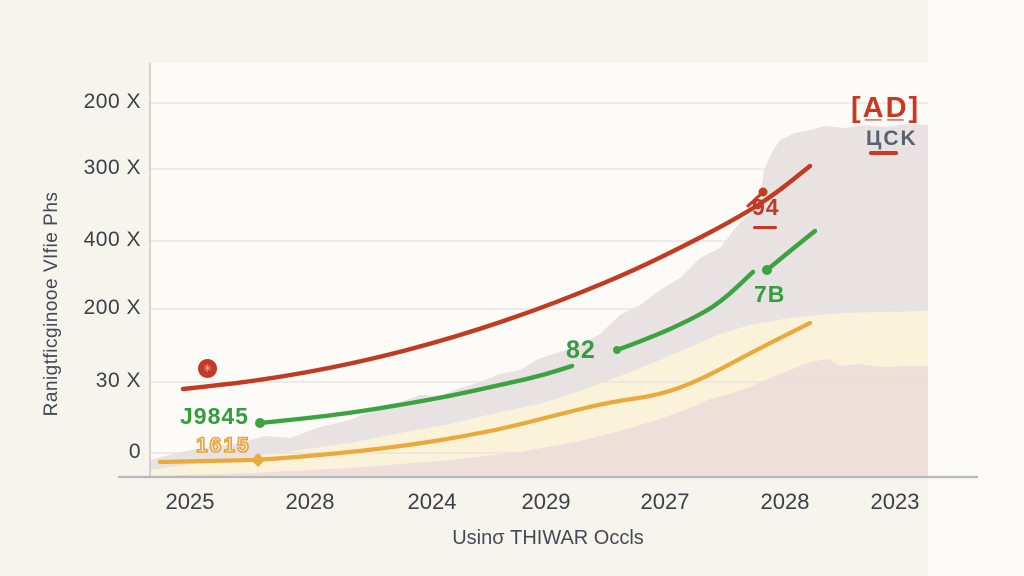 The image size is (1024, 576). What do you see at coordinates (976, 288) in the screenshot?
I see `right-margin-bg` at bounding box center [976, 288].